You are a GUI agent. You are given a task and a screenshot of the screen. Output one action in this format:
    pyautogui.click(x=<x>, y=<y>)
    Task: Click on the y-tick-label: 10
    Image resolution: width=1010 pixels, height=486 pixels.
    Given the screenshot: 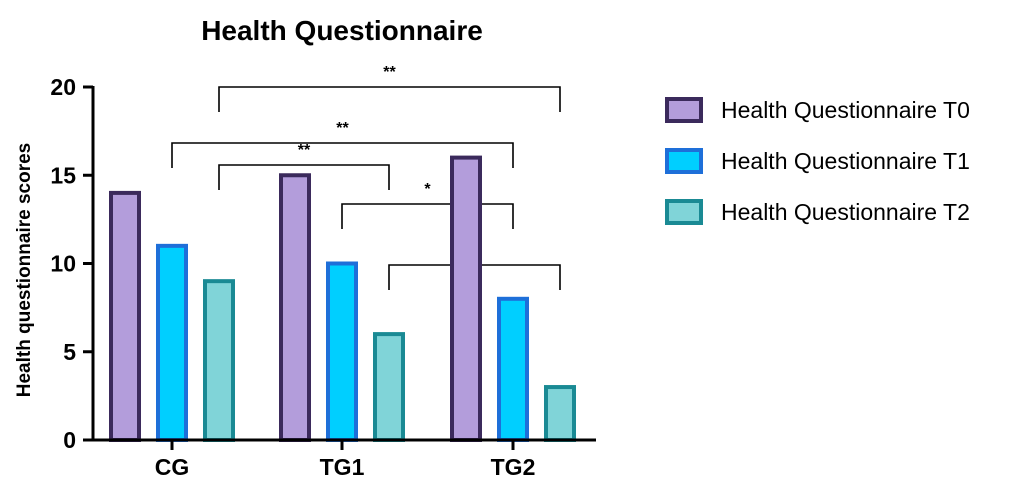 What is the action you would take?
    pyautogui.click(x=63, y=264)
    